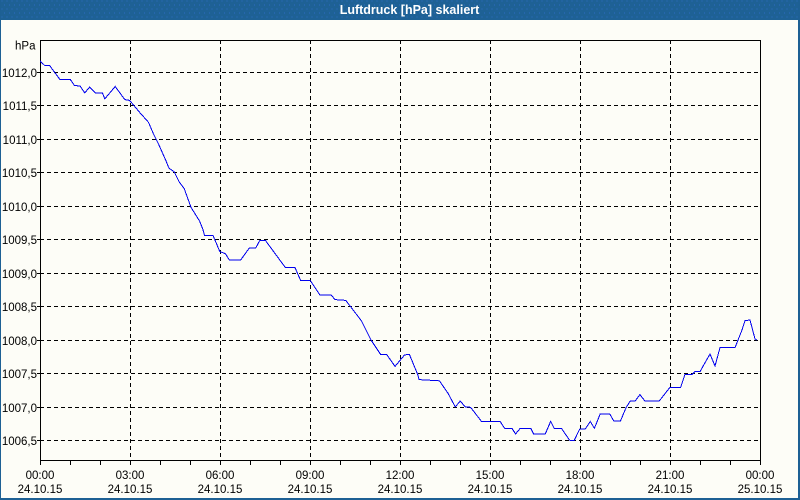 The image size is (800, 500). Describe the element at coordinates (20, 141) in the screenshot. I see `svg-text: 1011,0` at that location.